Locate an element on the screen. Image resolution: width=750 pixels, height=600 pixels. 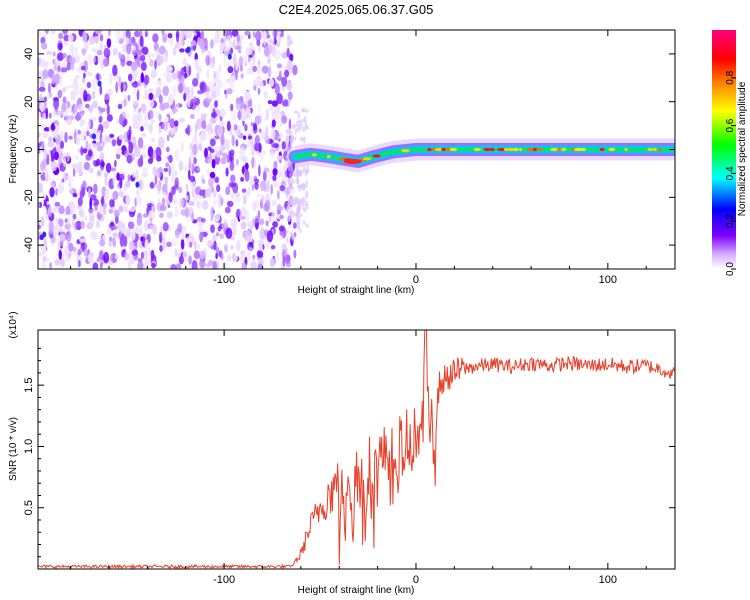
y-tick-label: -20 is located at coordinates (29, 197).